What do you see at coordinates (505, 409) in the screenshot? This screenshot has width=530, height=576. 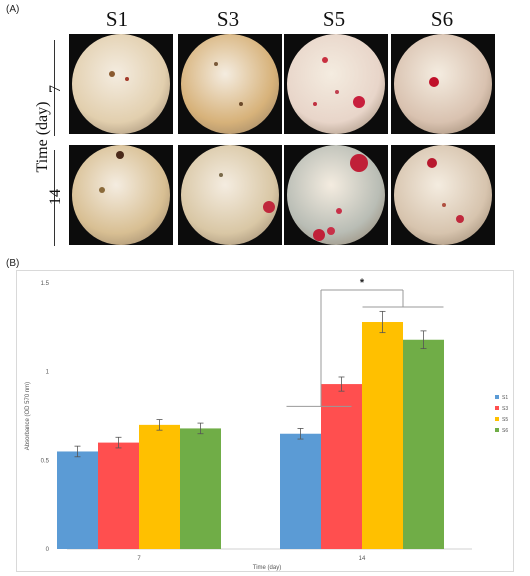 I see `legend-label-s3: S3` at bounding box center [505, 409].